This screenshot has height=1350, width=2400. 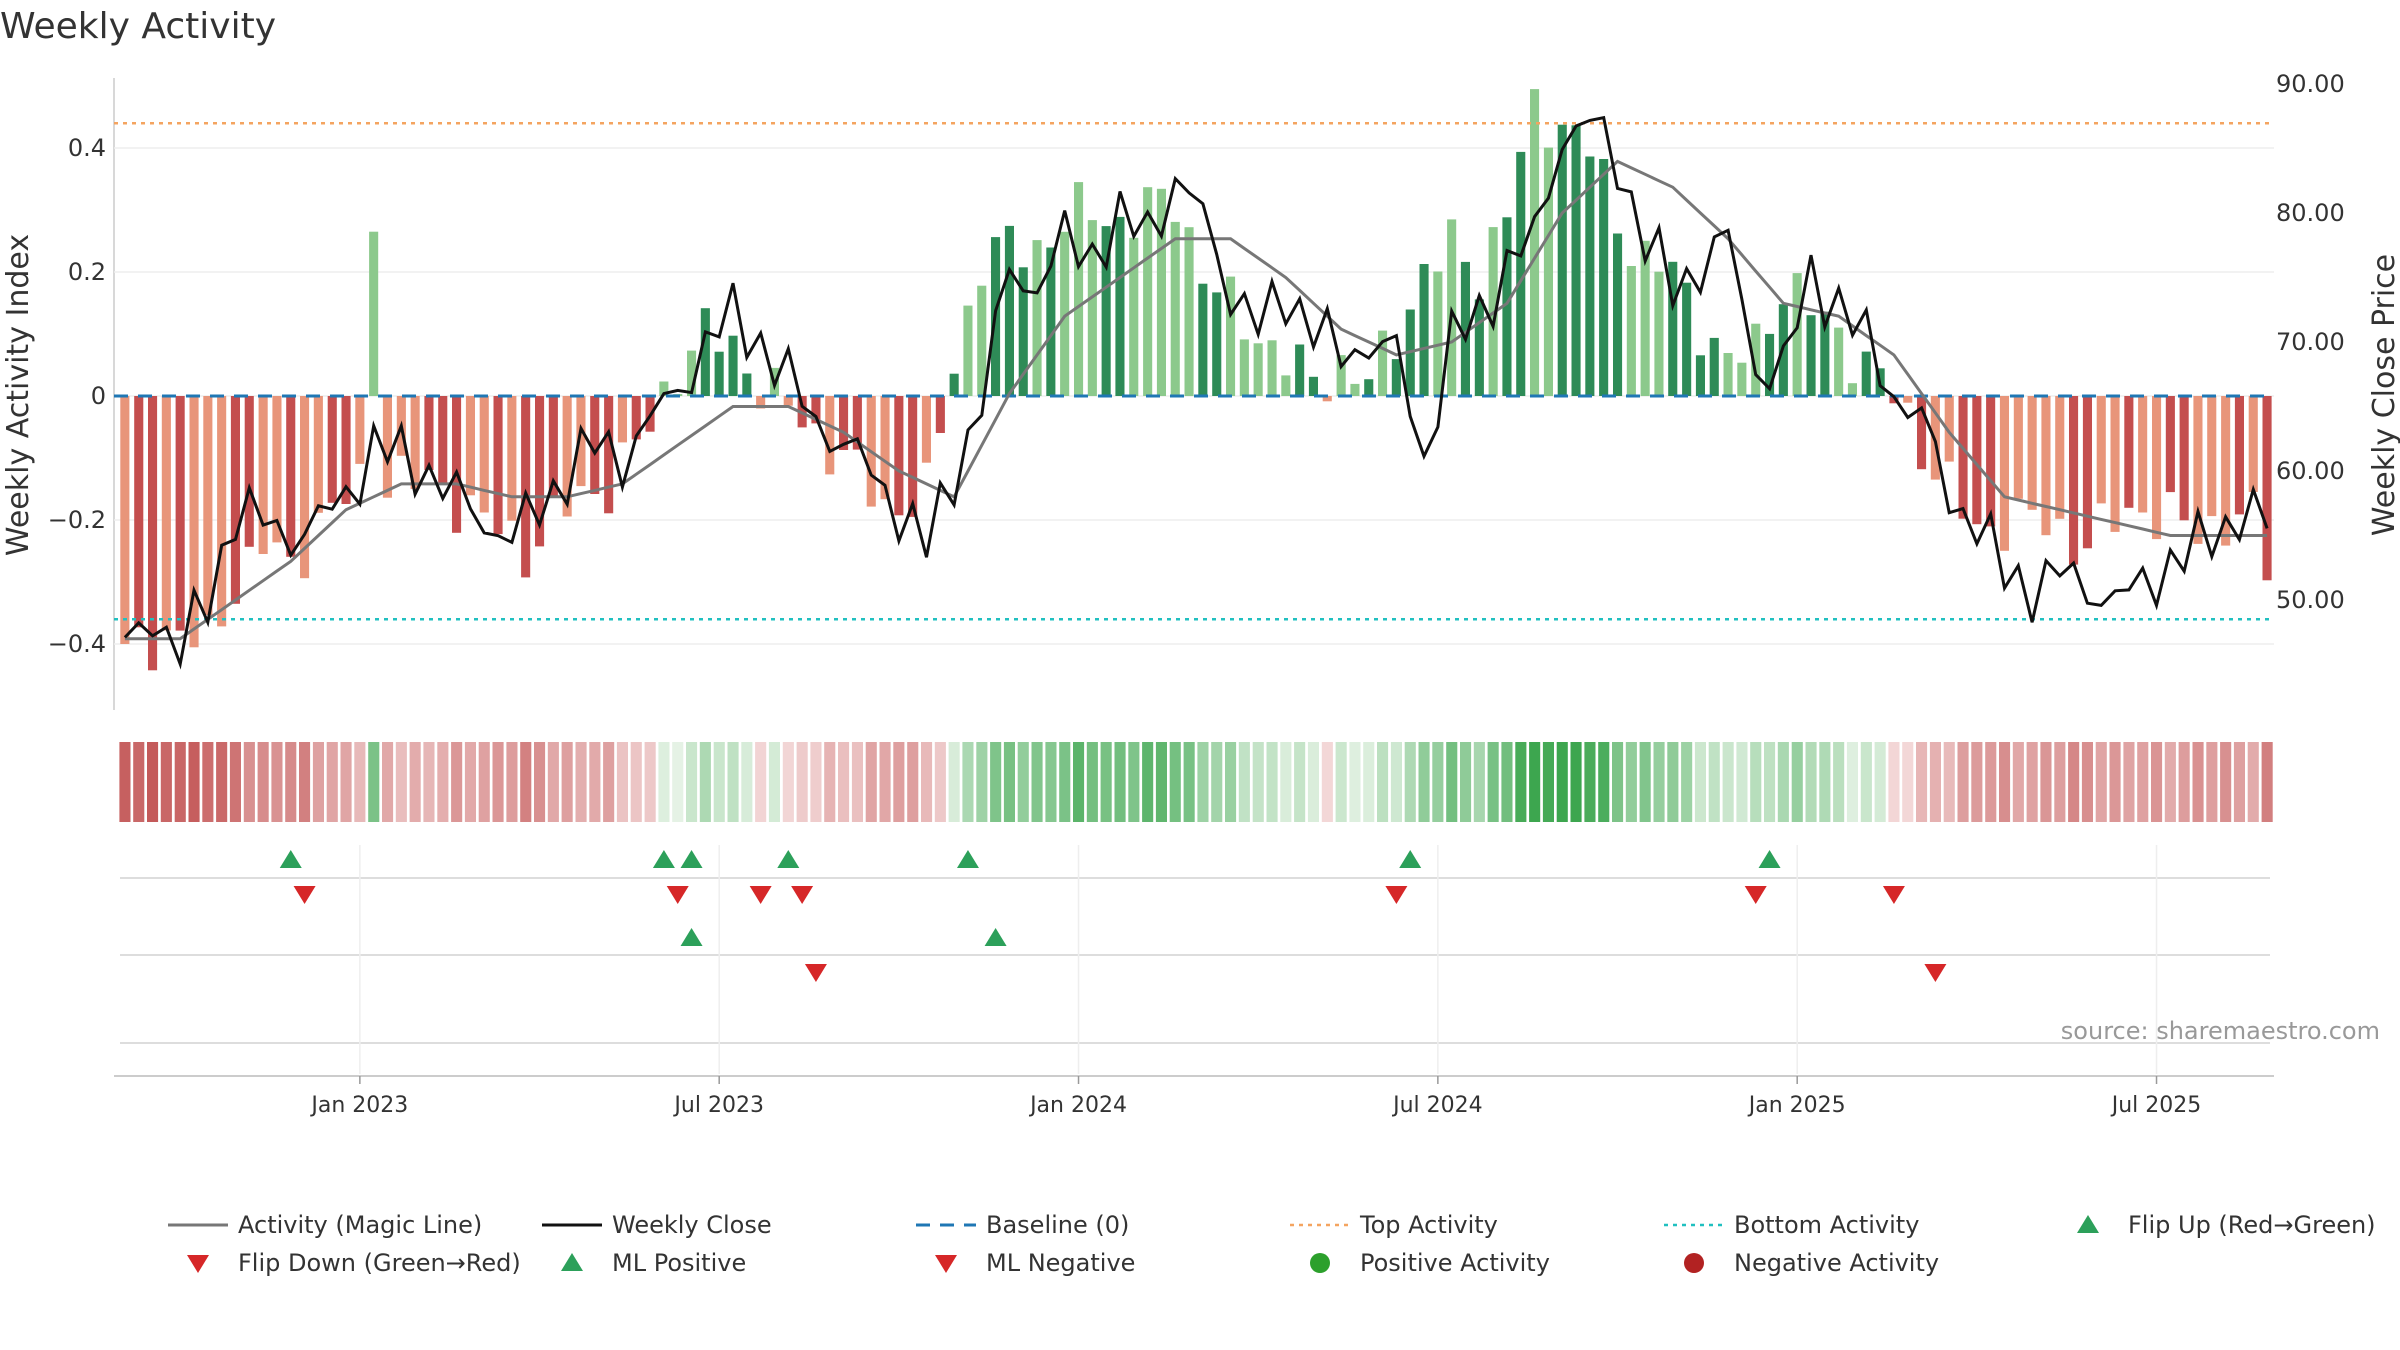 What do you see at coordinates (2220, 1031) in the screenshot?
I see `source-note: source: sharemaestro.com` at bounding box center [2220, 1031].